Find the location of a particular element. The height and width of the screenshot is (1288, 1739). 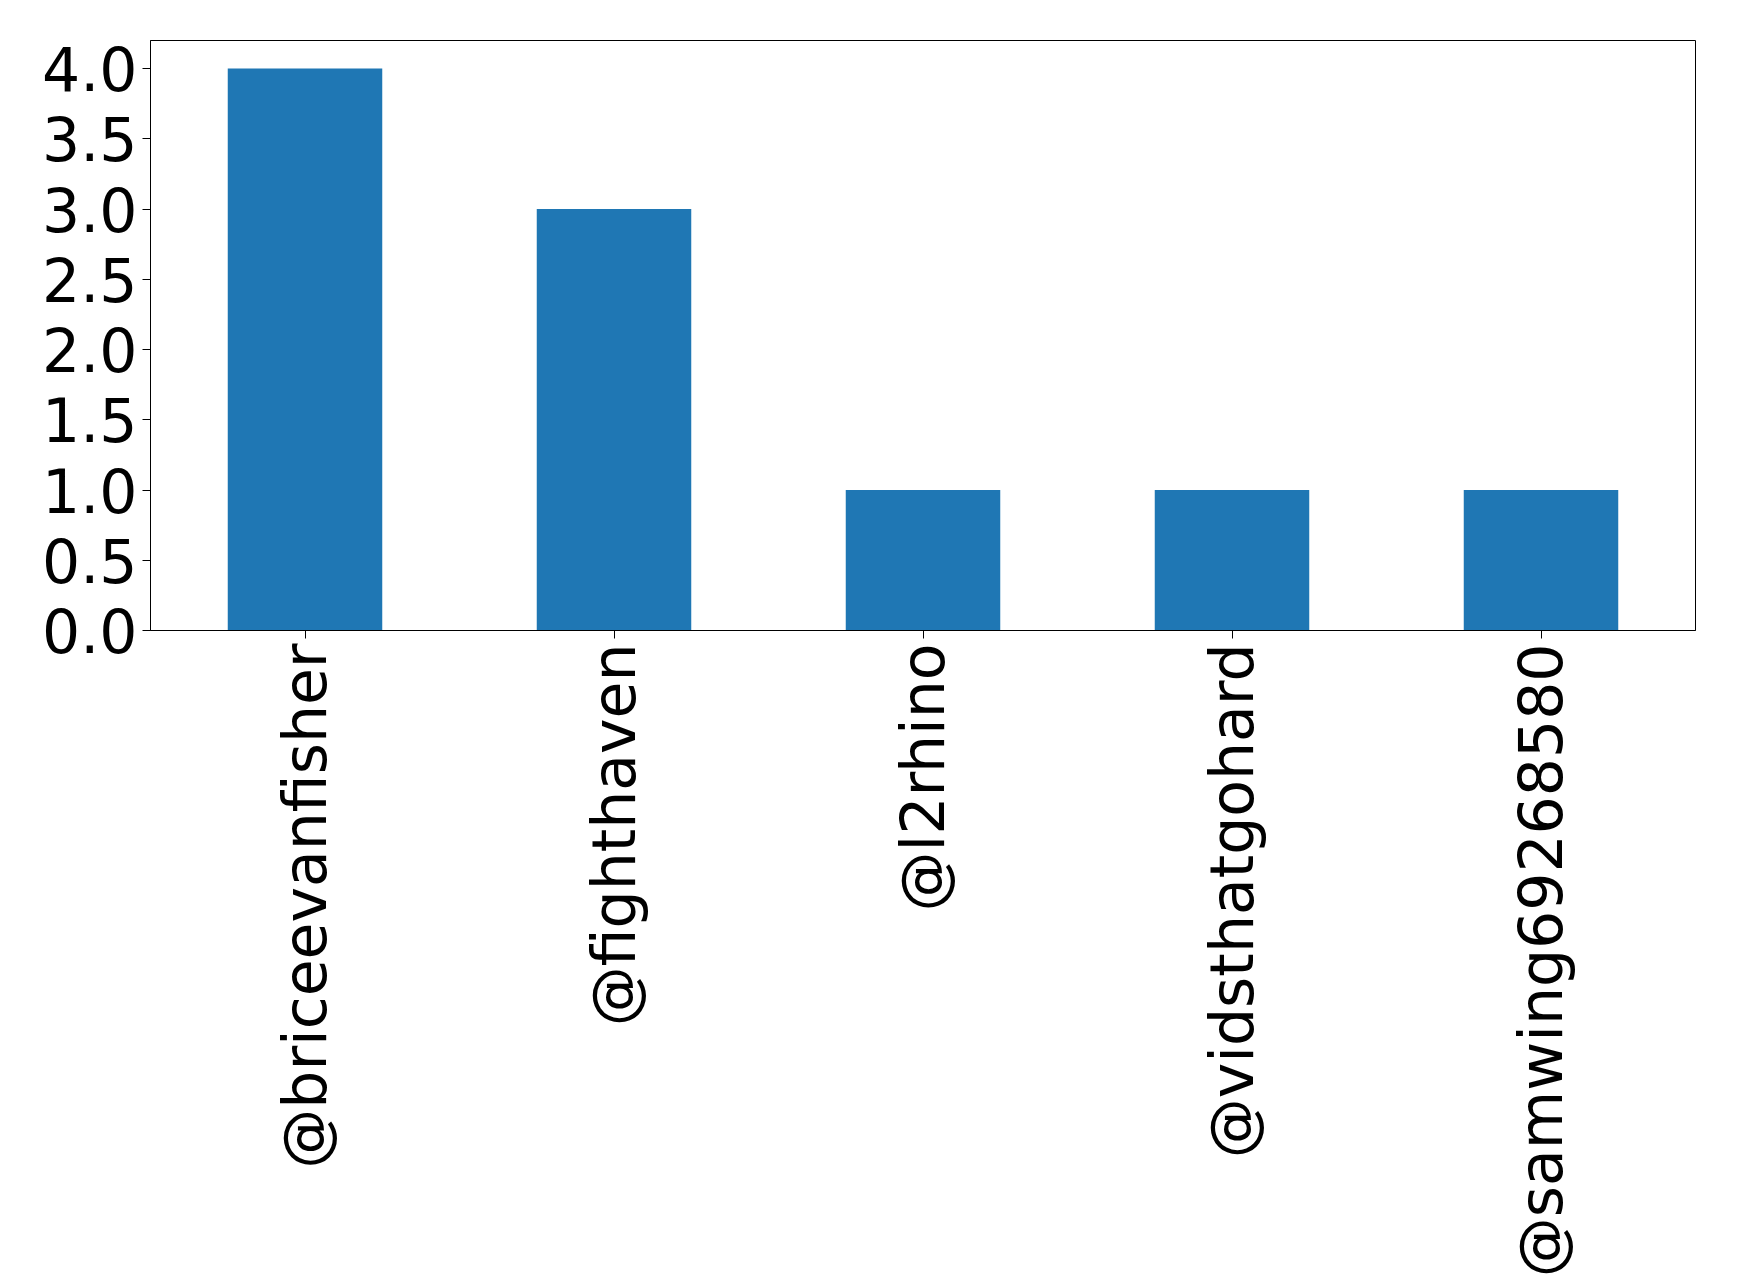

y-tick-label: 0.5 is located at coordinates (90, 561).